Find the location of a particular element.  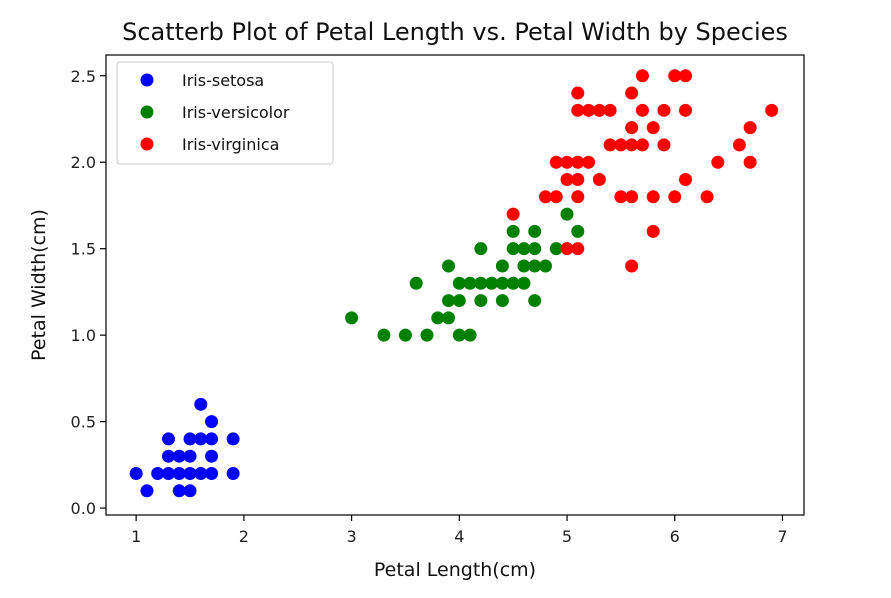

x-tick-label: 1 is located at coordinates (136, 536).